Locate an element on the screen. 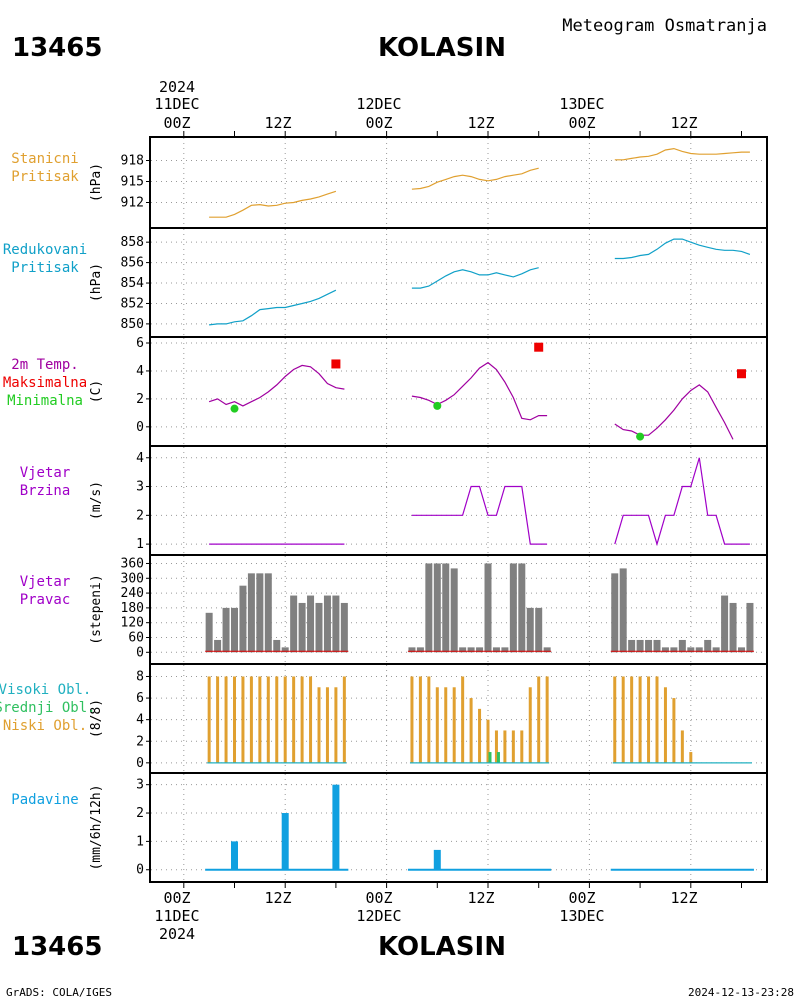  y-tick-label: 120 is located at coordinates (132, 623).